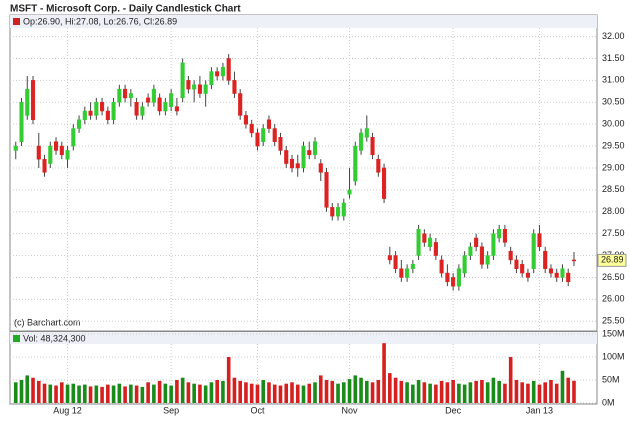  What do you see at coordinates (613, 211) in the screenshot?
I see `y-tick-label: 28.00` at bounding box center [613, 211].